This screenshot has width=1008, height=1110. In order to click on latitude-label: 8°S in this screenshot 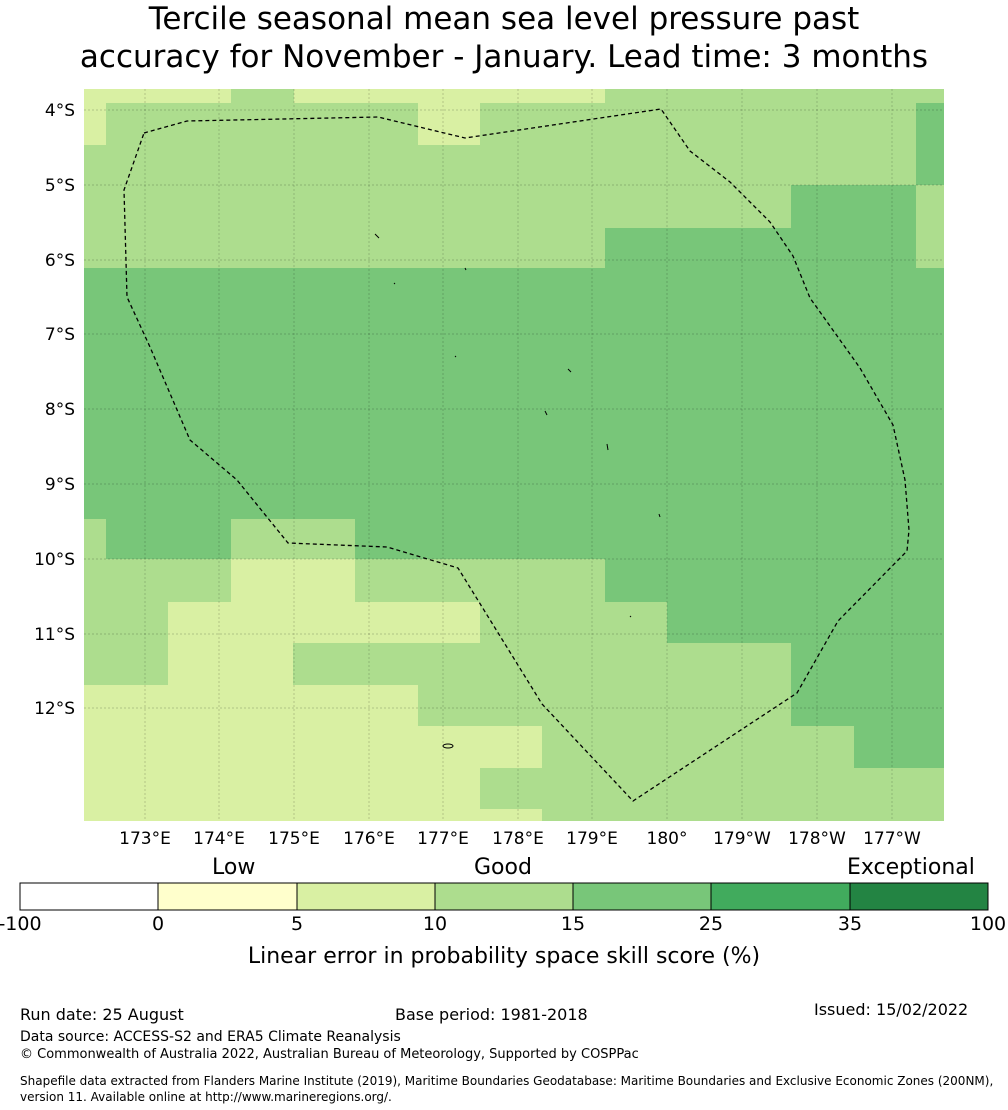, I will do `click(60, 410)`.